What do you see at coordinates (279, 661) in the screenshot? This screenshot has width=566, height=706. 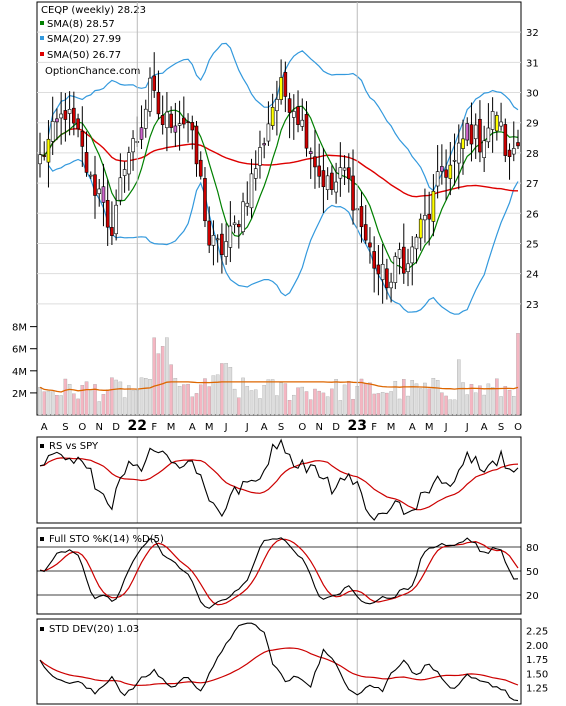 I see `stddev-frame` at bounding box center [279, 661].